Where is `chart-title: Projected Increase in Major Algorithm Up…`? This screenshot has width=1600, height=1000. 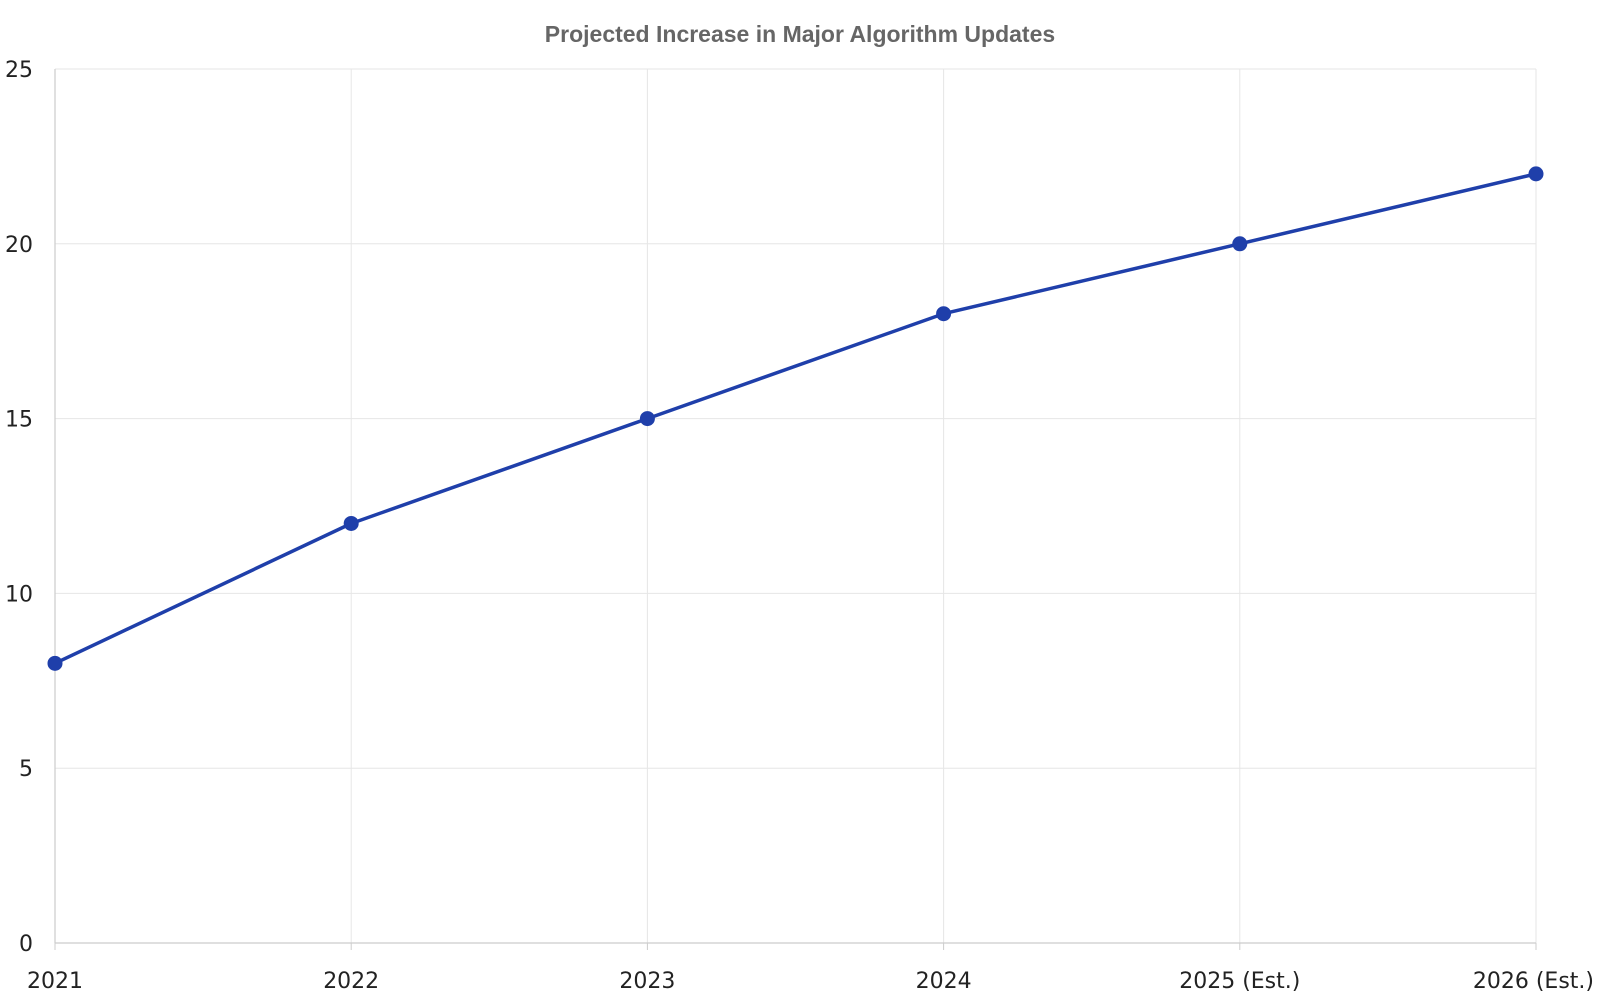
chart-title: Projected Increase in Major Algorithm Up… is located at coordinates (800, 34).